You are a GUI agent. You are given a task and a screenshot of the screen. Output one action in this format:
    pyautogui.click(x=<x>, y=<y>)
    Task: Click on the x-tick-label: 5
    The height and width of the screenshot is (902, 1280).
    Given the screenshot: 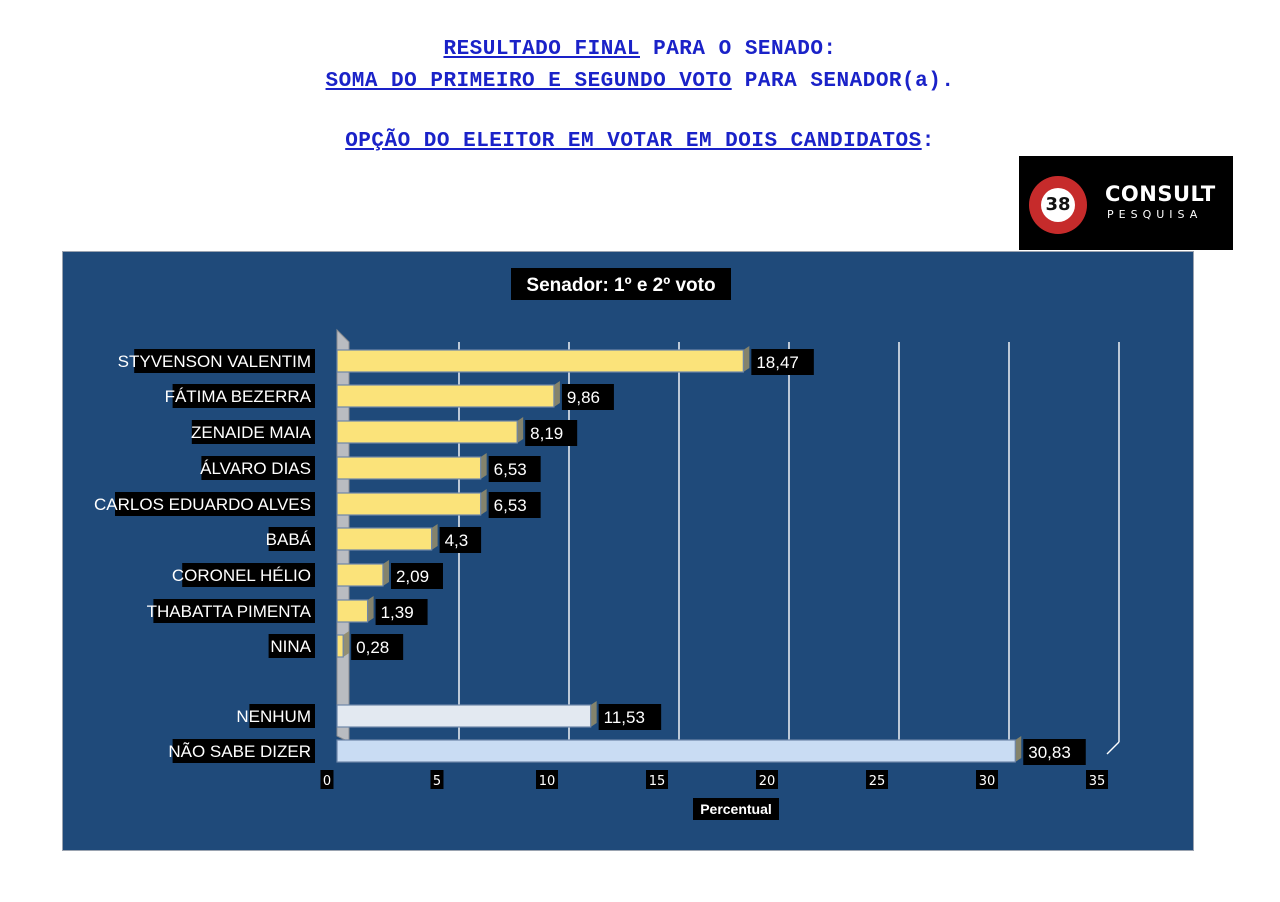 What is the action you would take?
    pyautogui.click(x=437, y=781)
    